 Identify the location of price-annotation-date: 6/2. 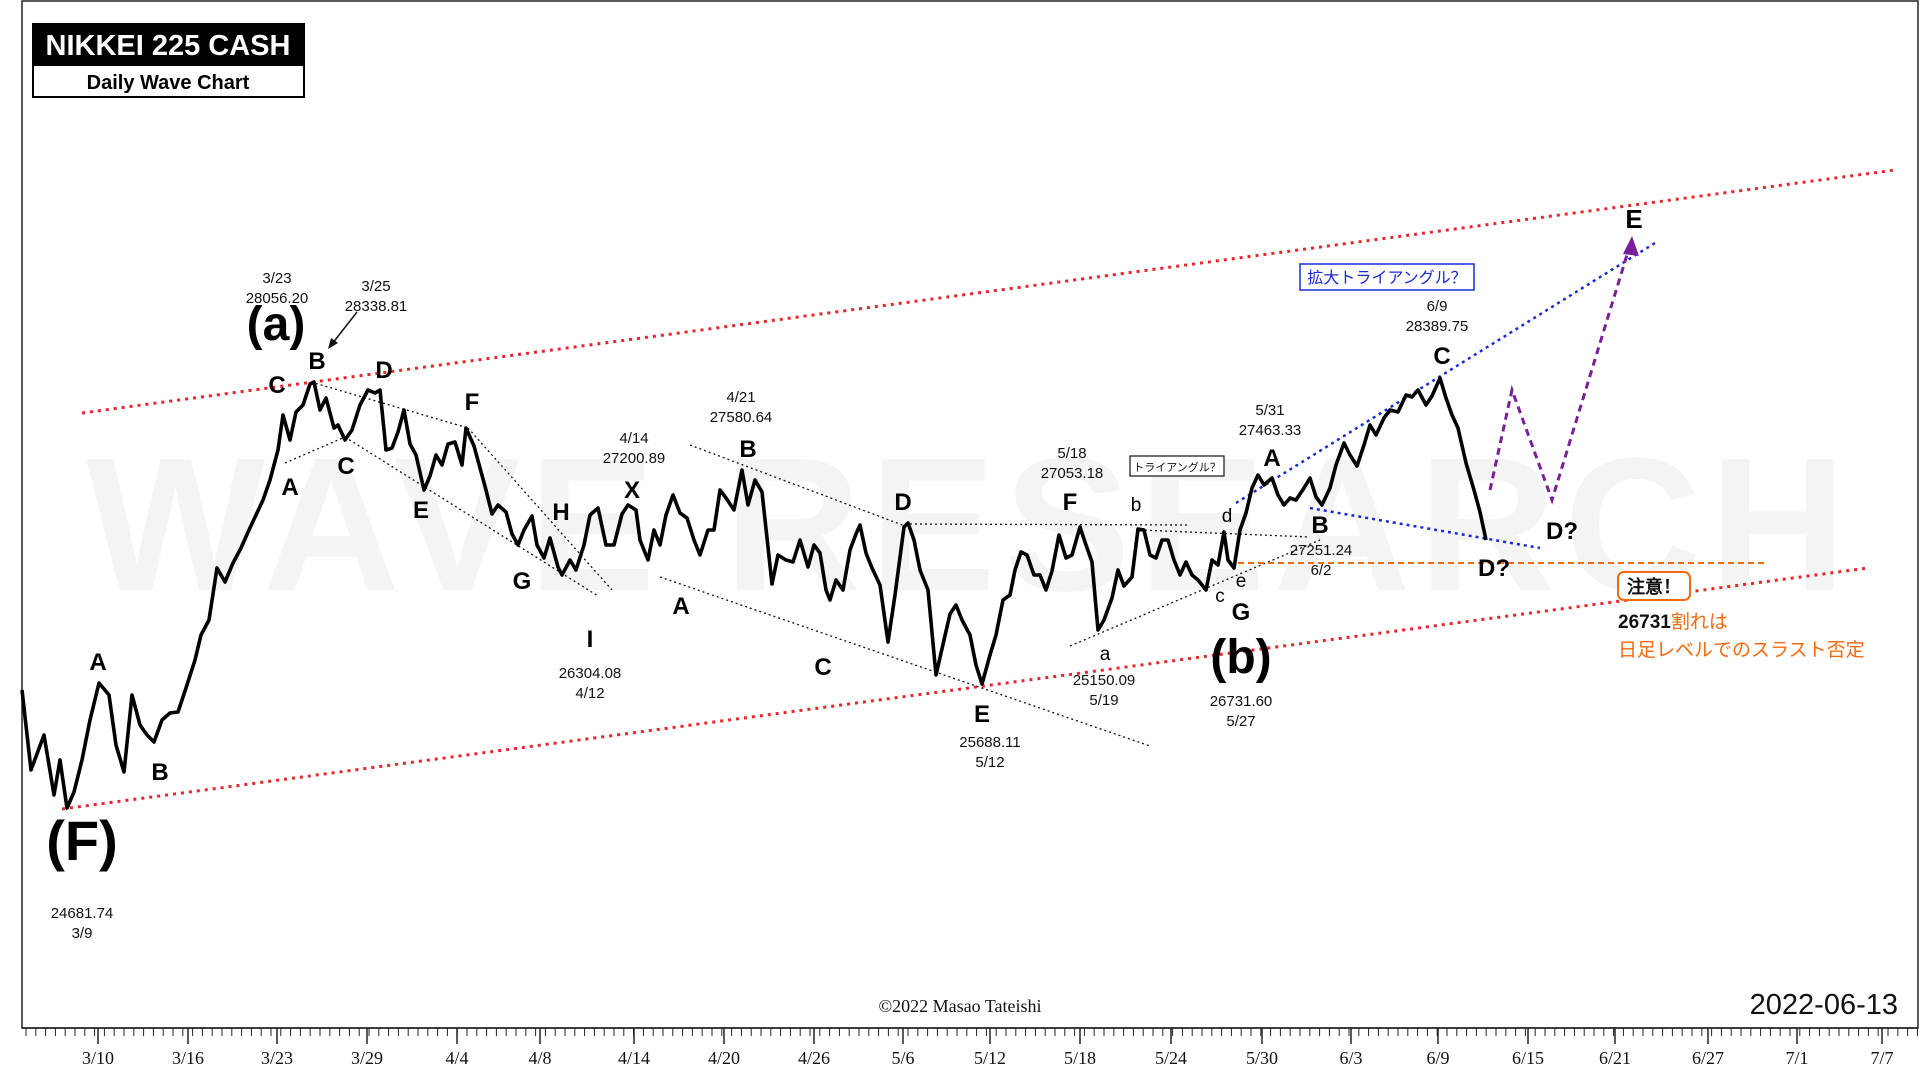
(1321, 570).